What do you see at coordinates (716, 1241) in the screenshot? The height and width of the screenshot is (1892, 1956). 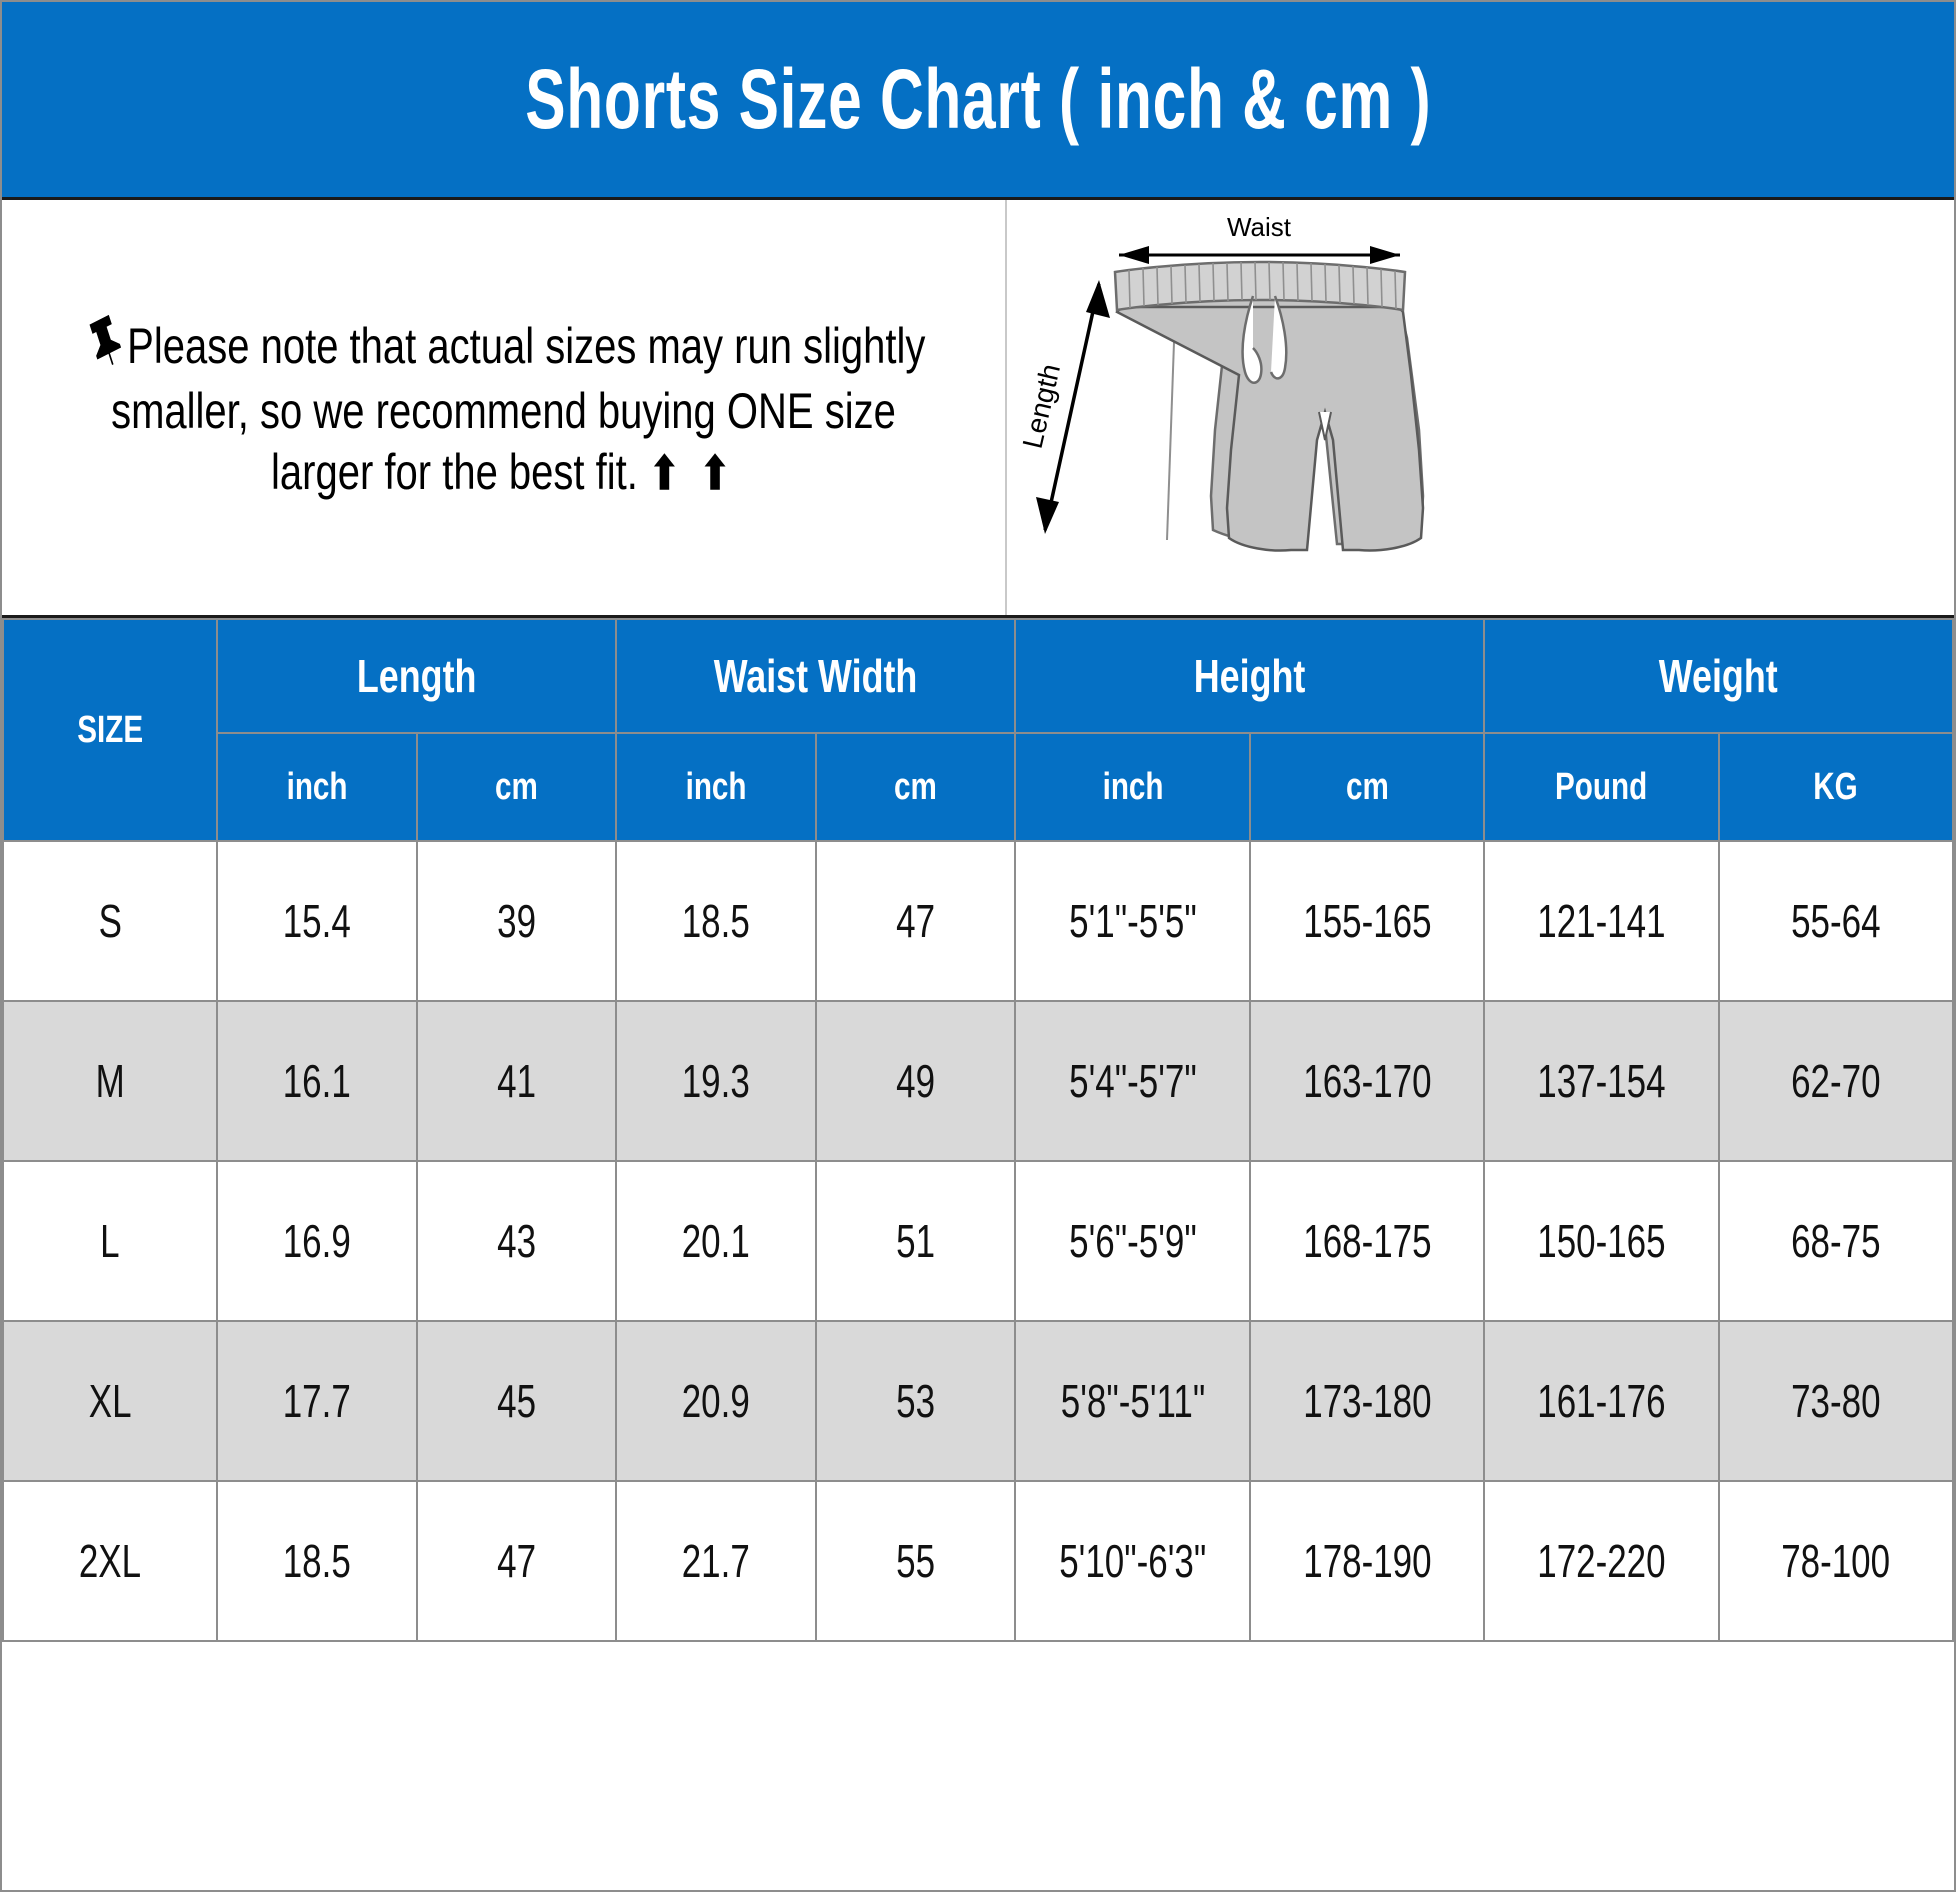 I see `cell-waist-inch: 20.1` at bounding box center [716, 1241].